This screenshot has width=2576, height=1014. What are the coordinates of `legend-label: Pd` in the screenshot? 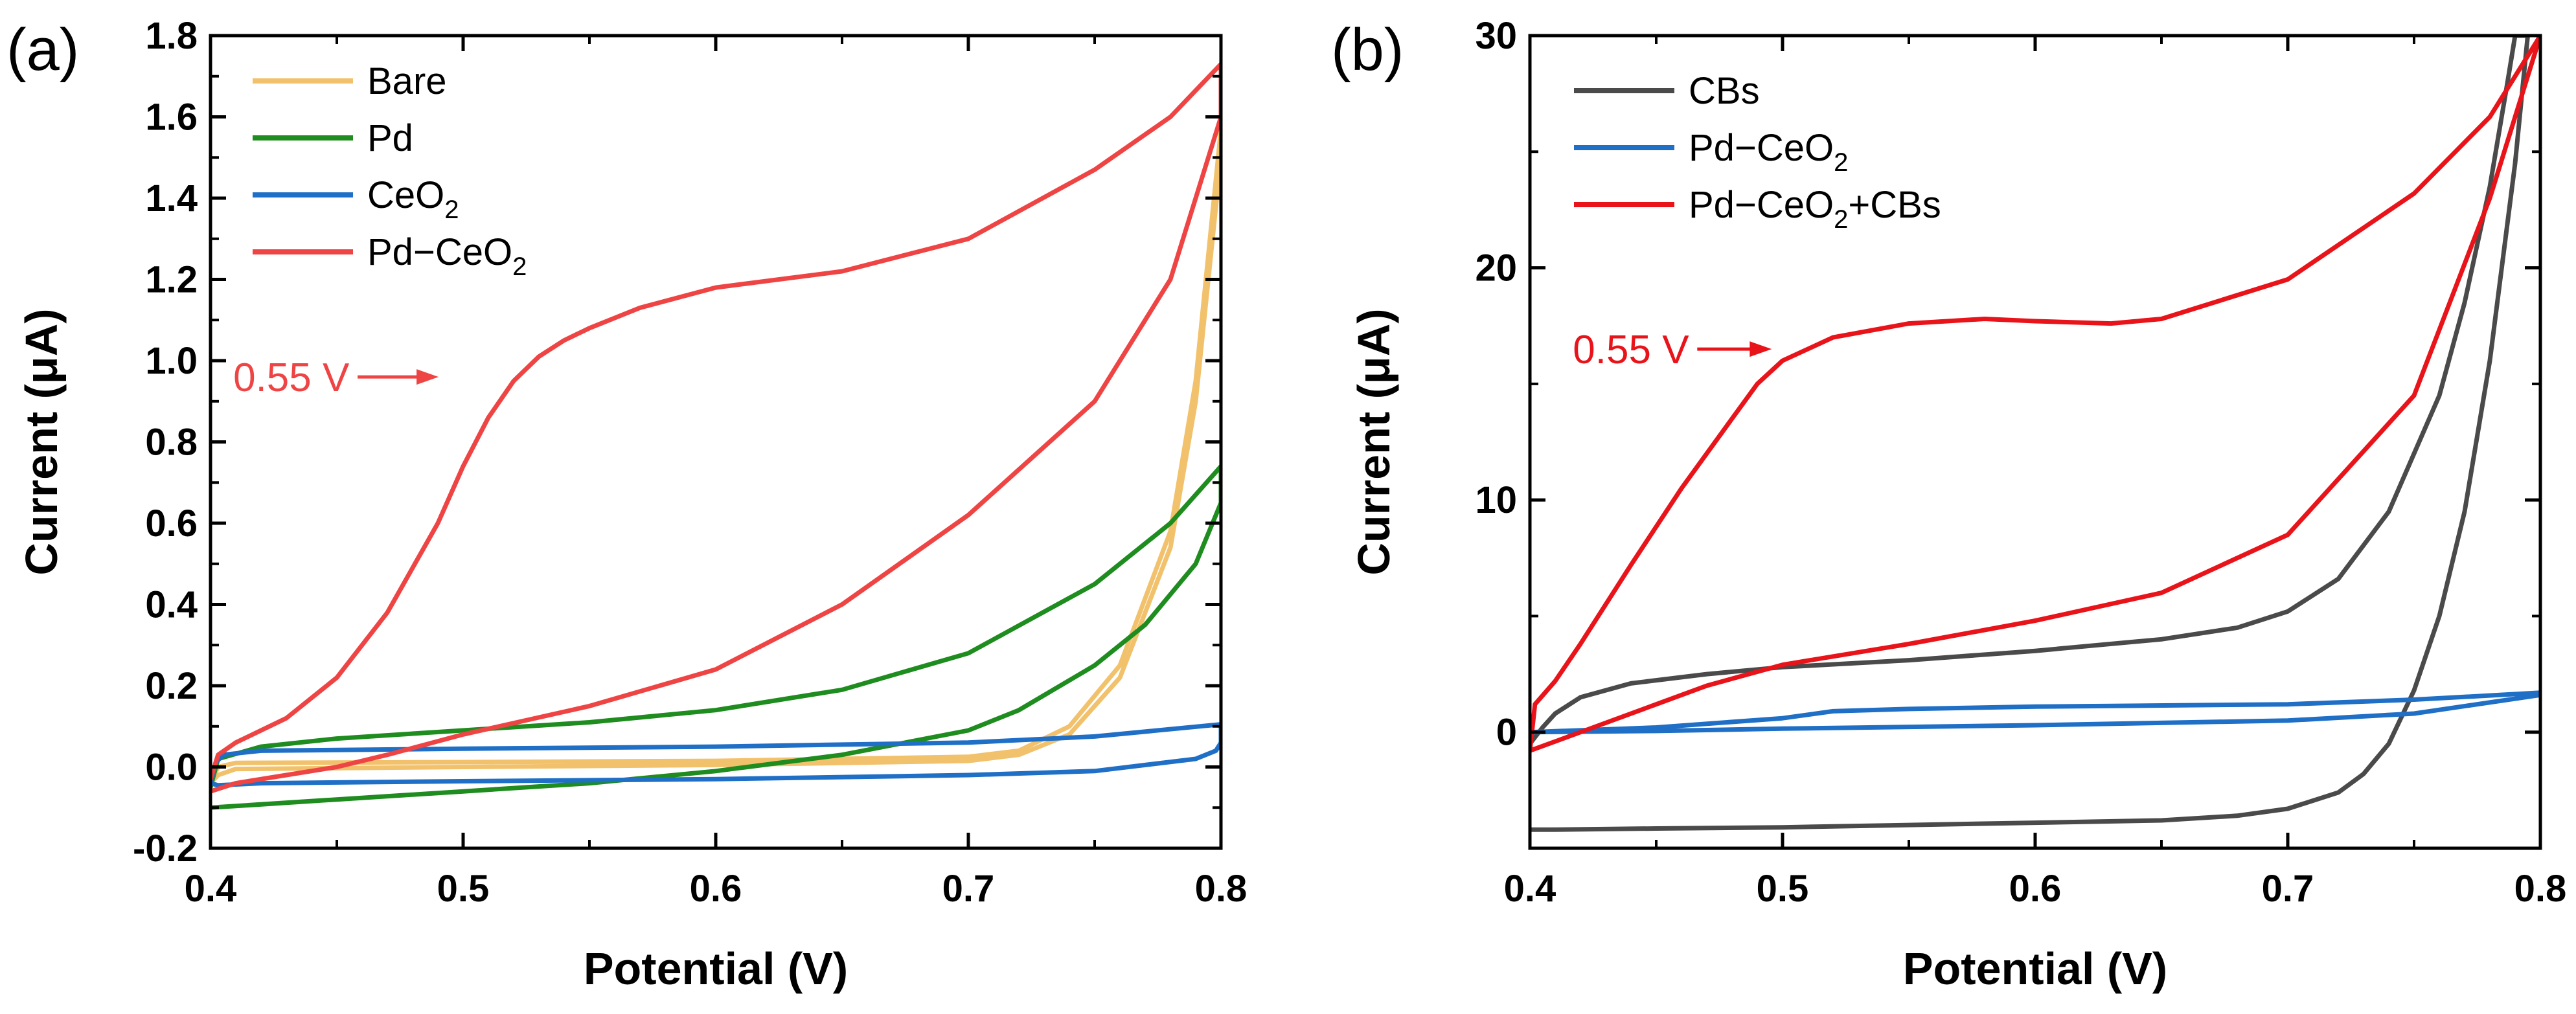 It's located at (390, 138).